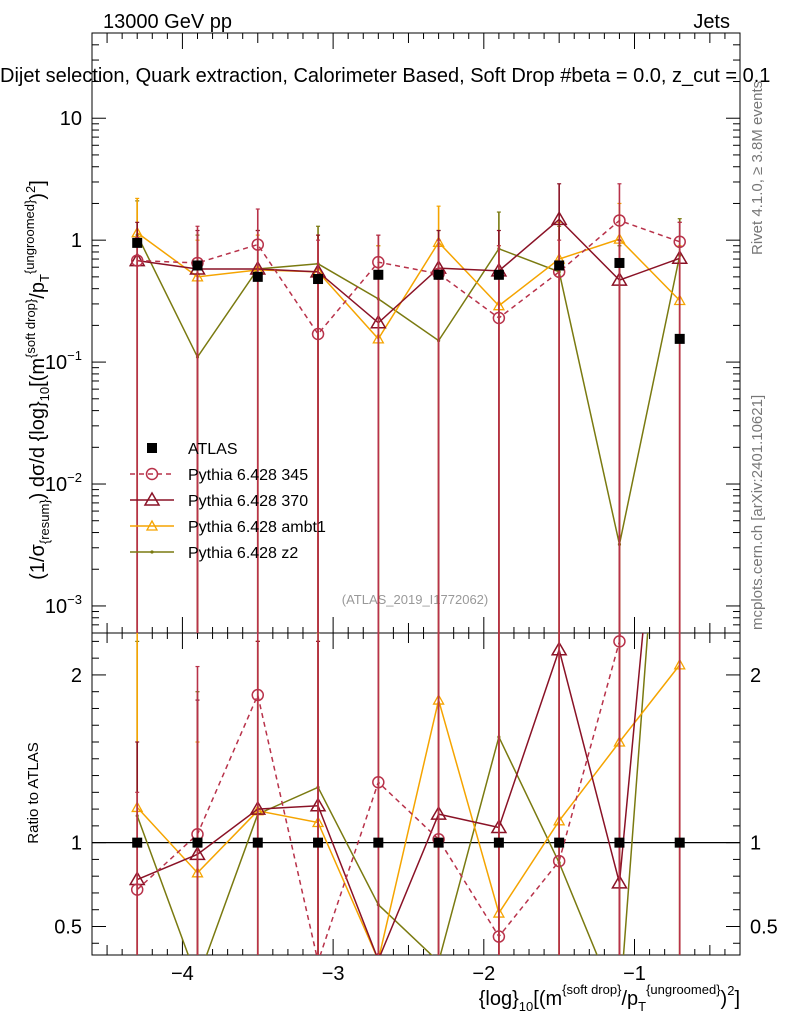 The width and height of the screenshot is (786, 1024). Describe the element at coordinates (243, 553) in the screenshot. I see `legend-label: Pythia 6.428 z2` at that location.